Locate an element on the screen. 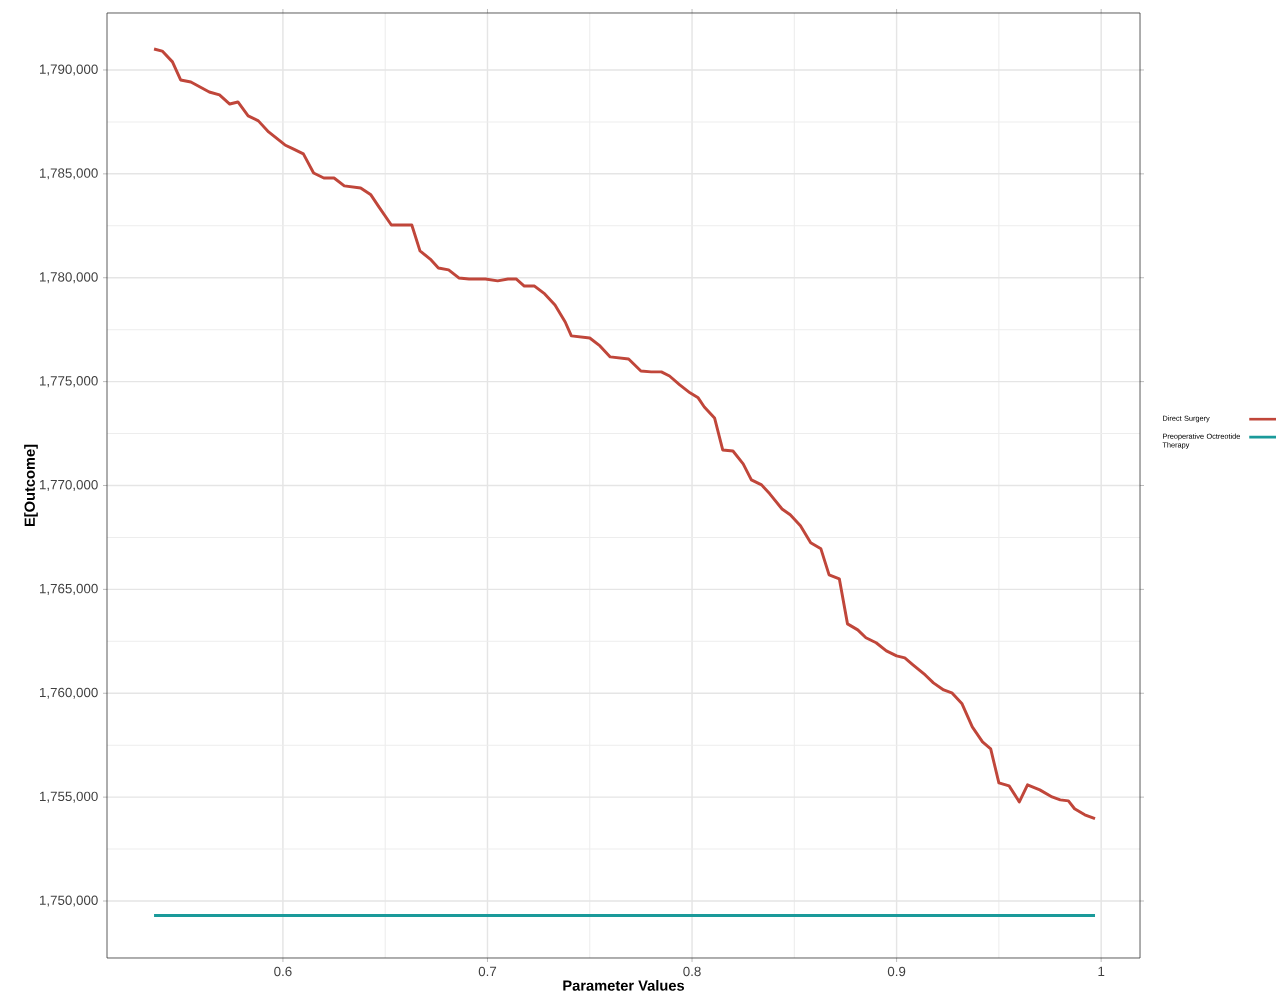  y-tick-label: 1,790,000 is located at coordinates (69, 70).